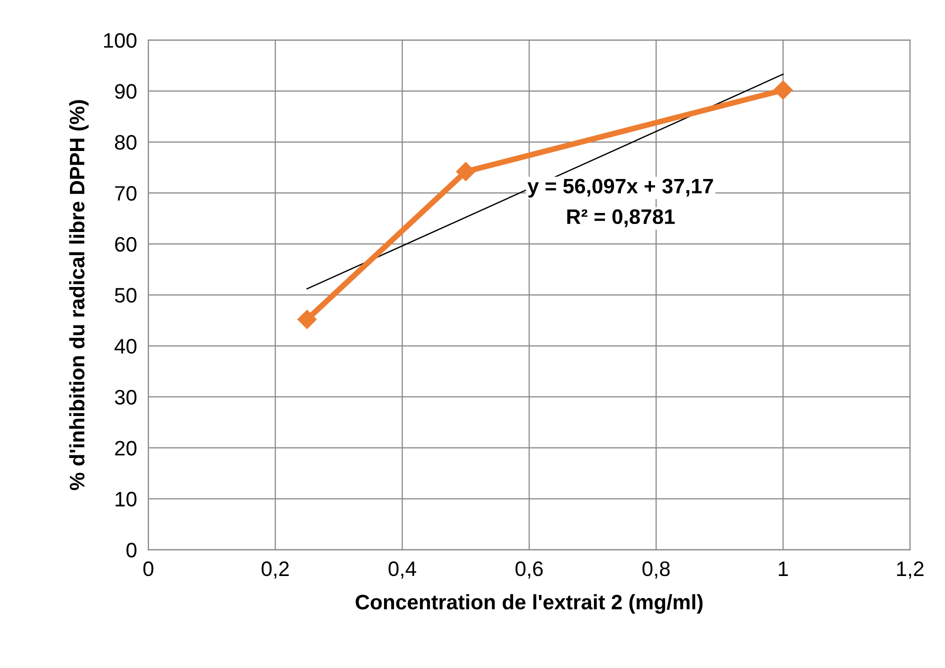 The image size is (945, 668). What do you see at coordinates (125, 193) in the screenshot?
I see `y-tick-label: 70` at bounding box center [125, 193].